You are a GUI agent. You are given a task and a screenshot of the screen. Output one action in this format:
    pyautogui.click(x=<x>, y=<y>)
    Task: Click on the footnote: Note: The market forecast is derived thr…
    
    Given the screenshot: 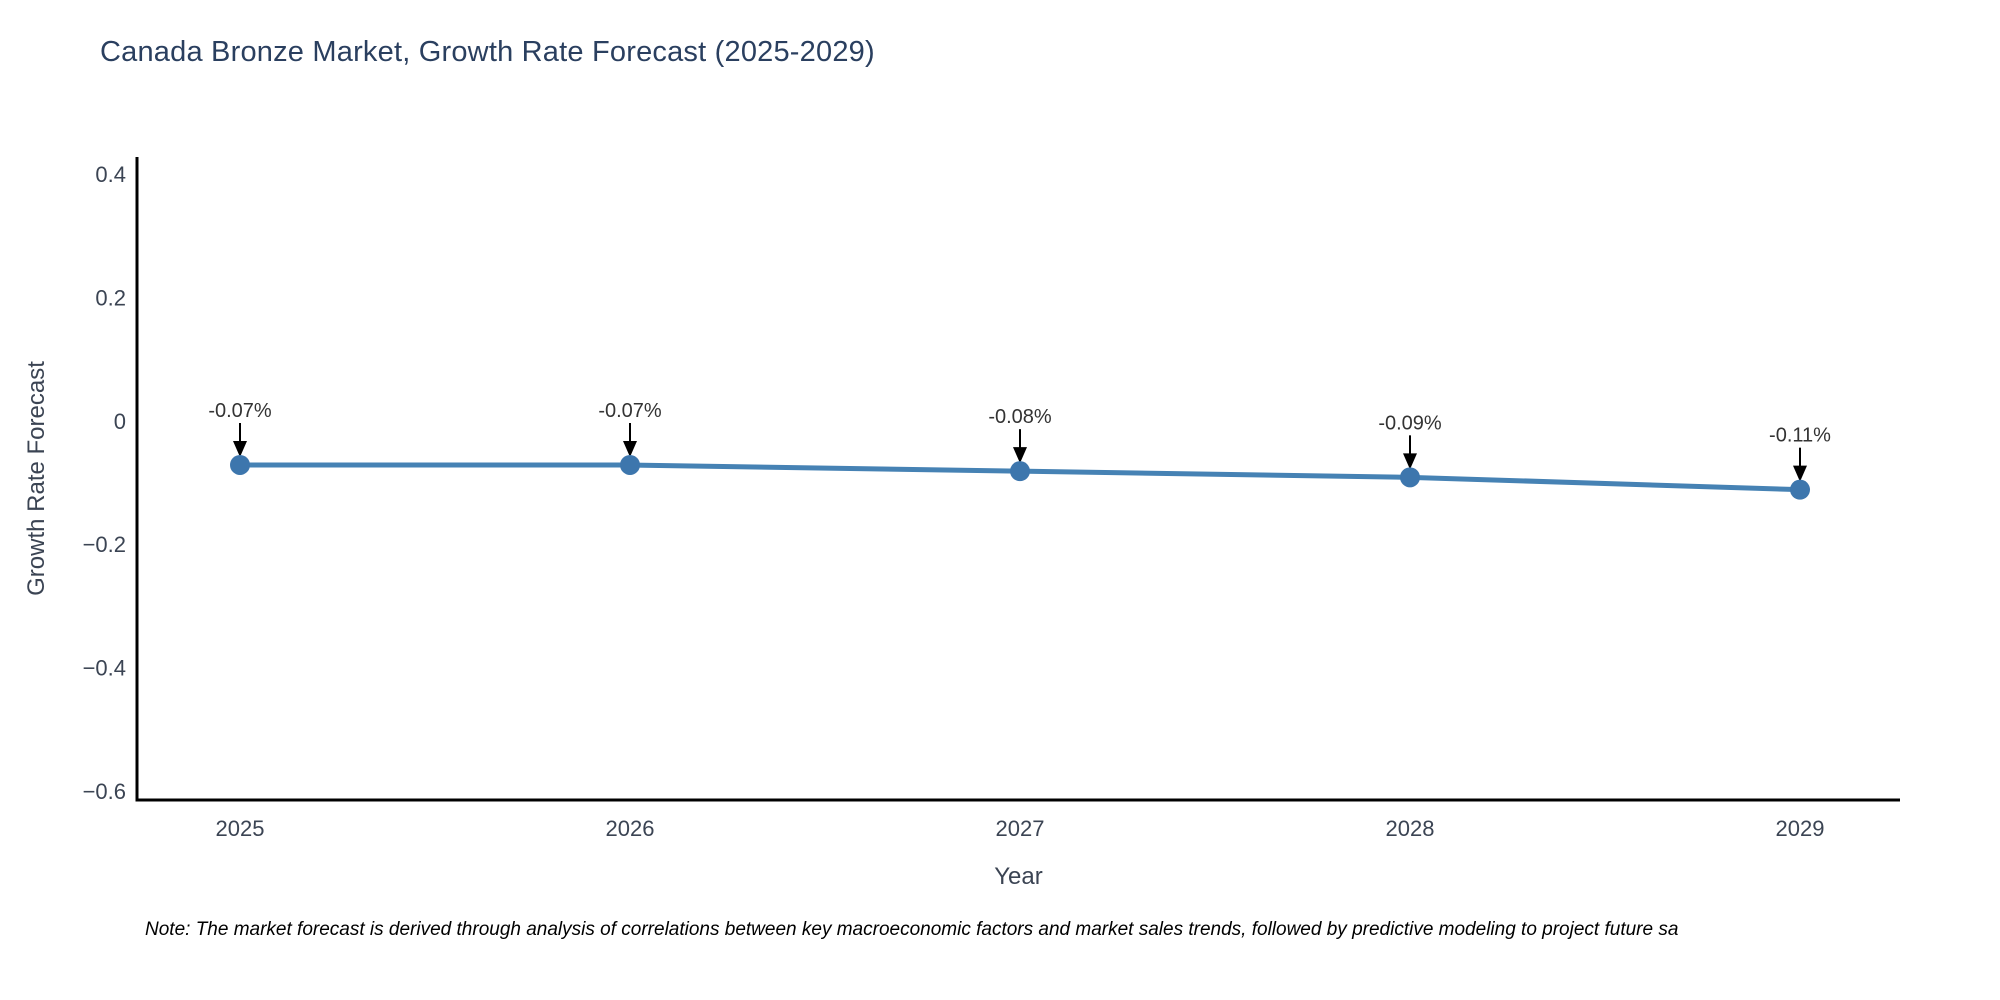 What is the action you would take?
    pyautogui.click(x=912, y=929)
    